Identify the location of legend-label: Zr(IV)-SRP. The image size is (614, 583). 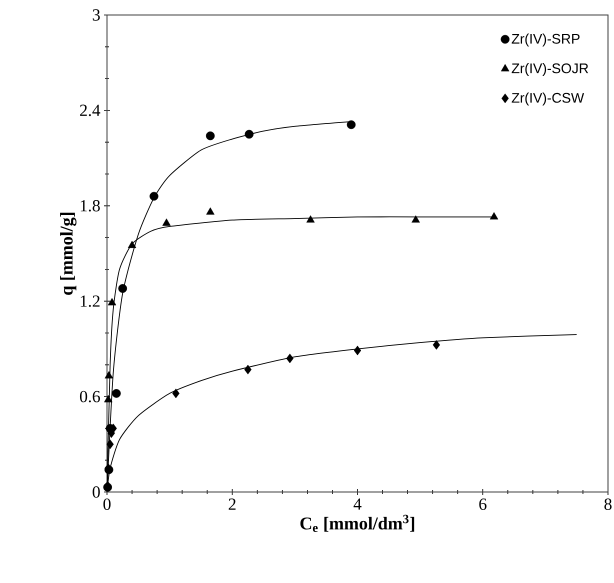
(546, 39).